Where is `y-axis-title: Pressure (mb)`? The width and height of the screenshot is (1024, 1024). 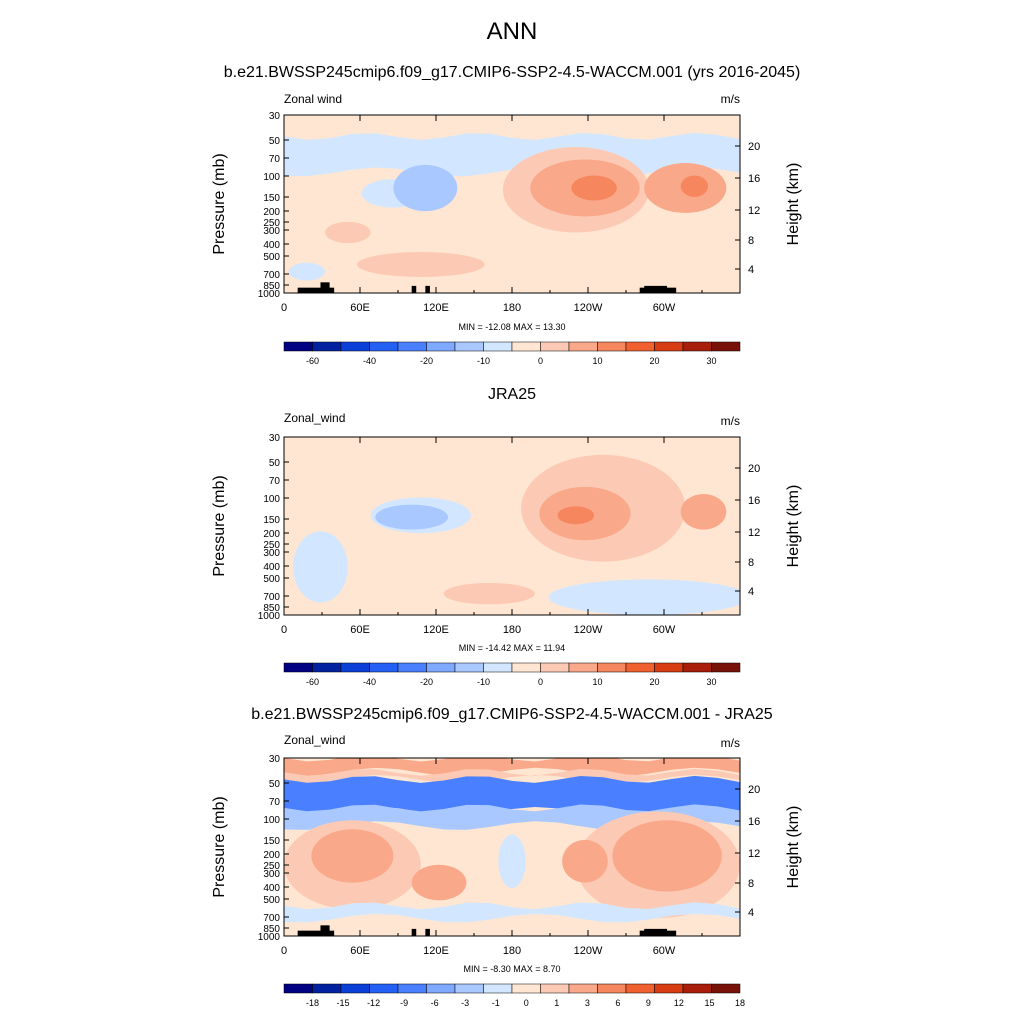 y-axis-title: Pressure (mb) is located at coordinates (219, 203).